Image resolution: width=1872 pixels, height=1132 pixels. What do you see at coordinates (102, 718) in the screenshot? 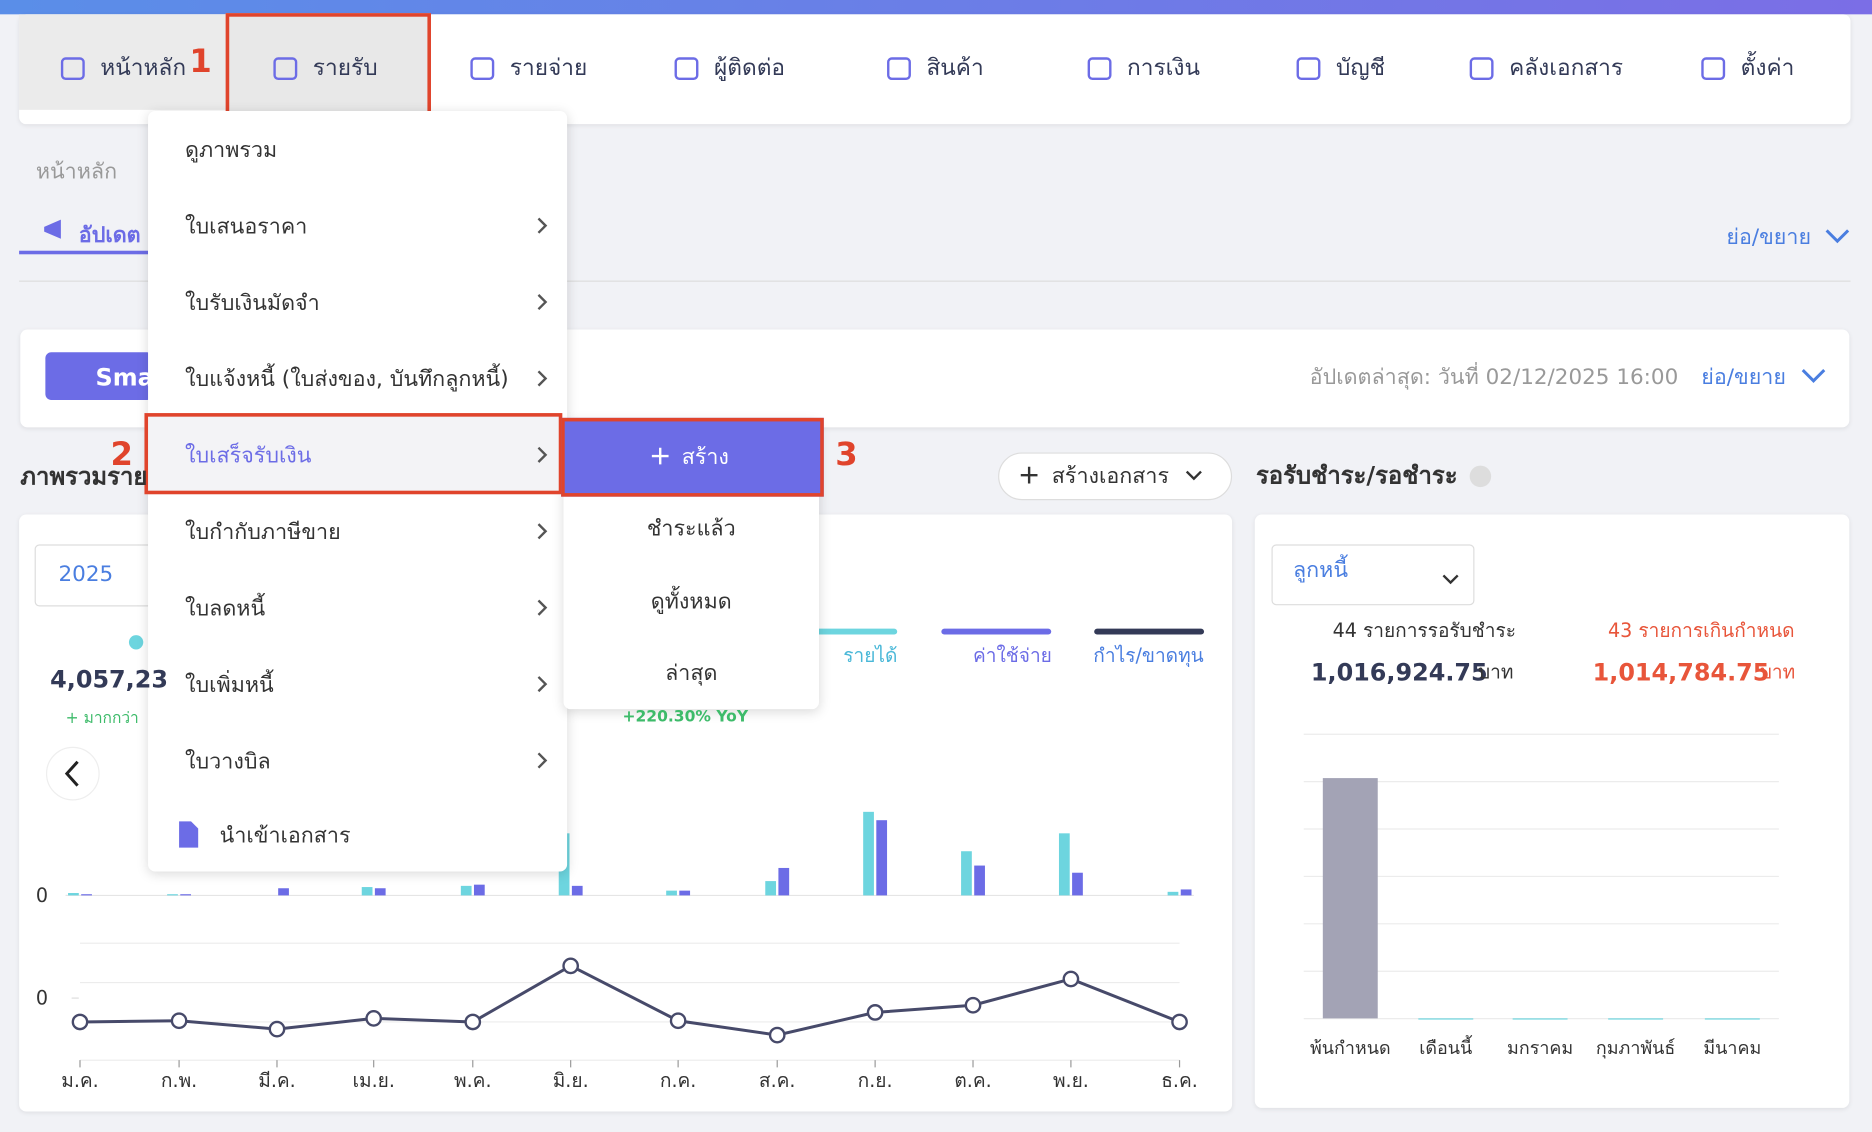
I see `change: + มากกว่า` at bounding box center [102, 718].